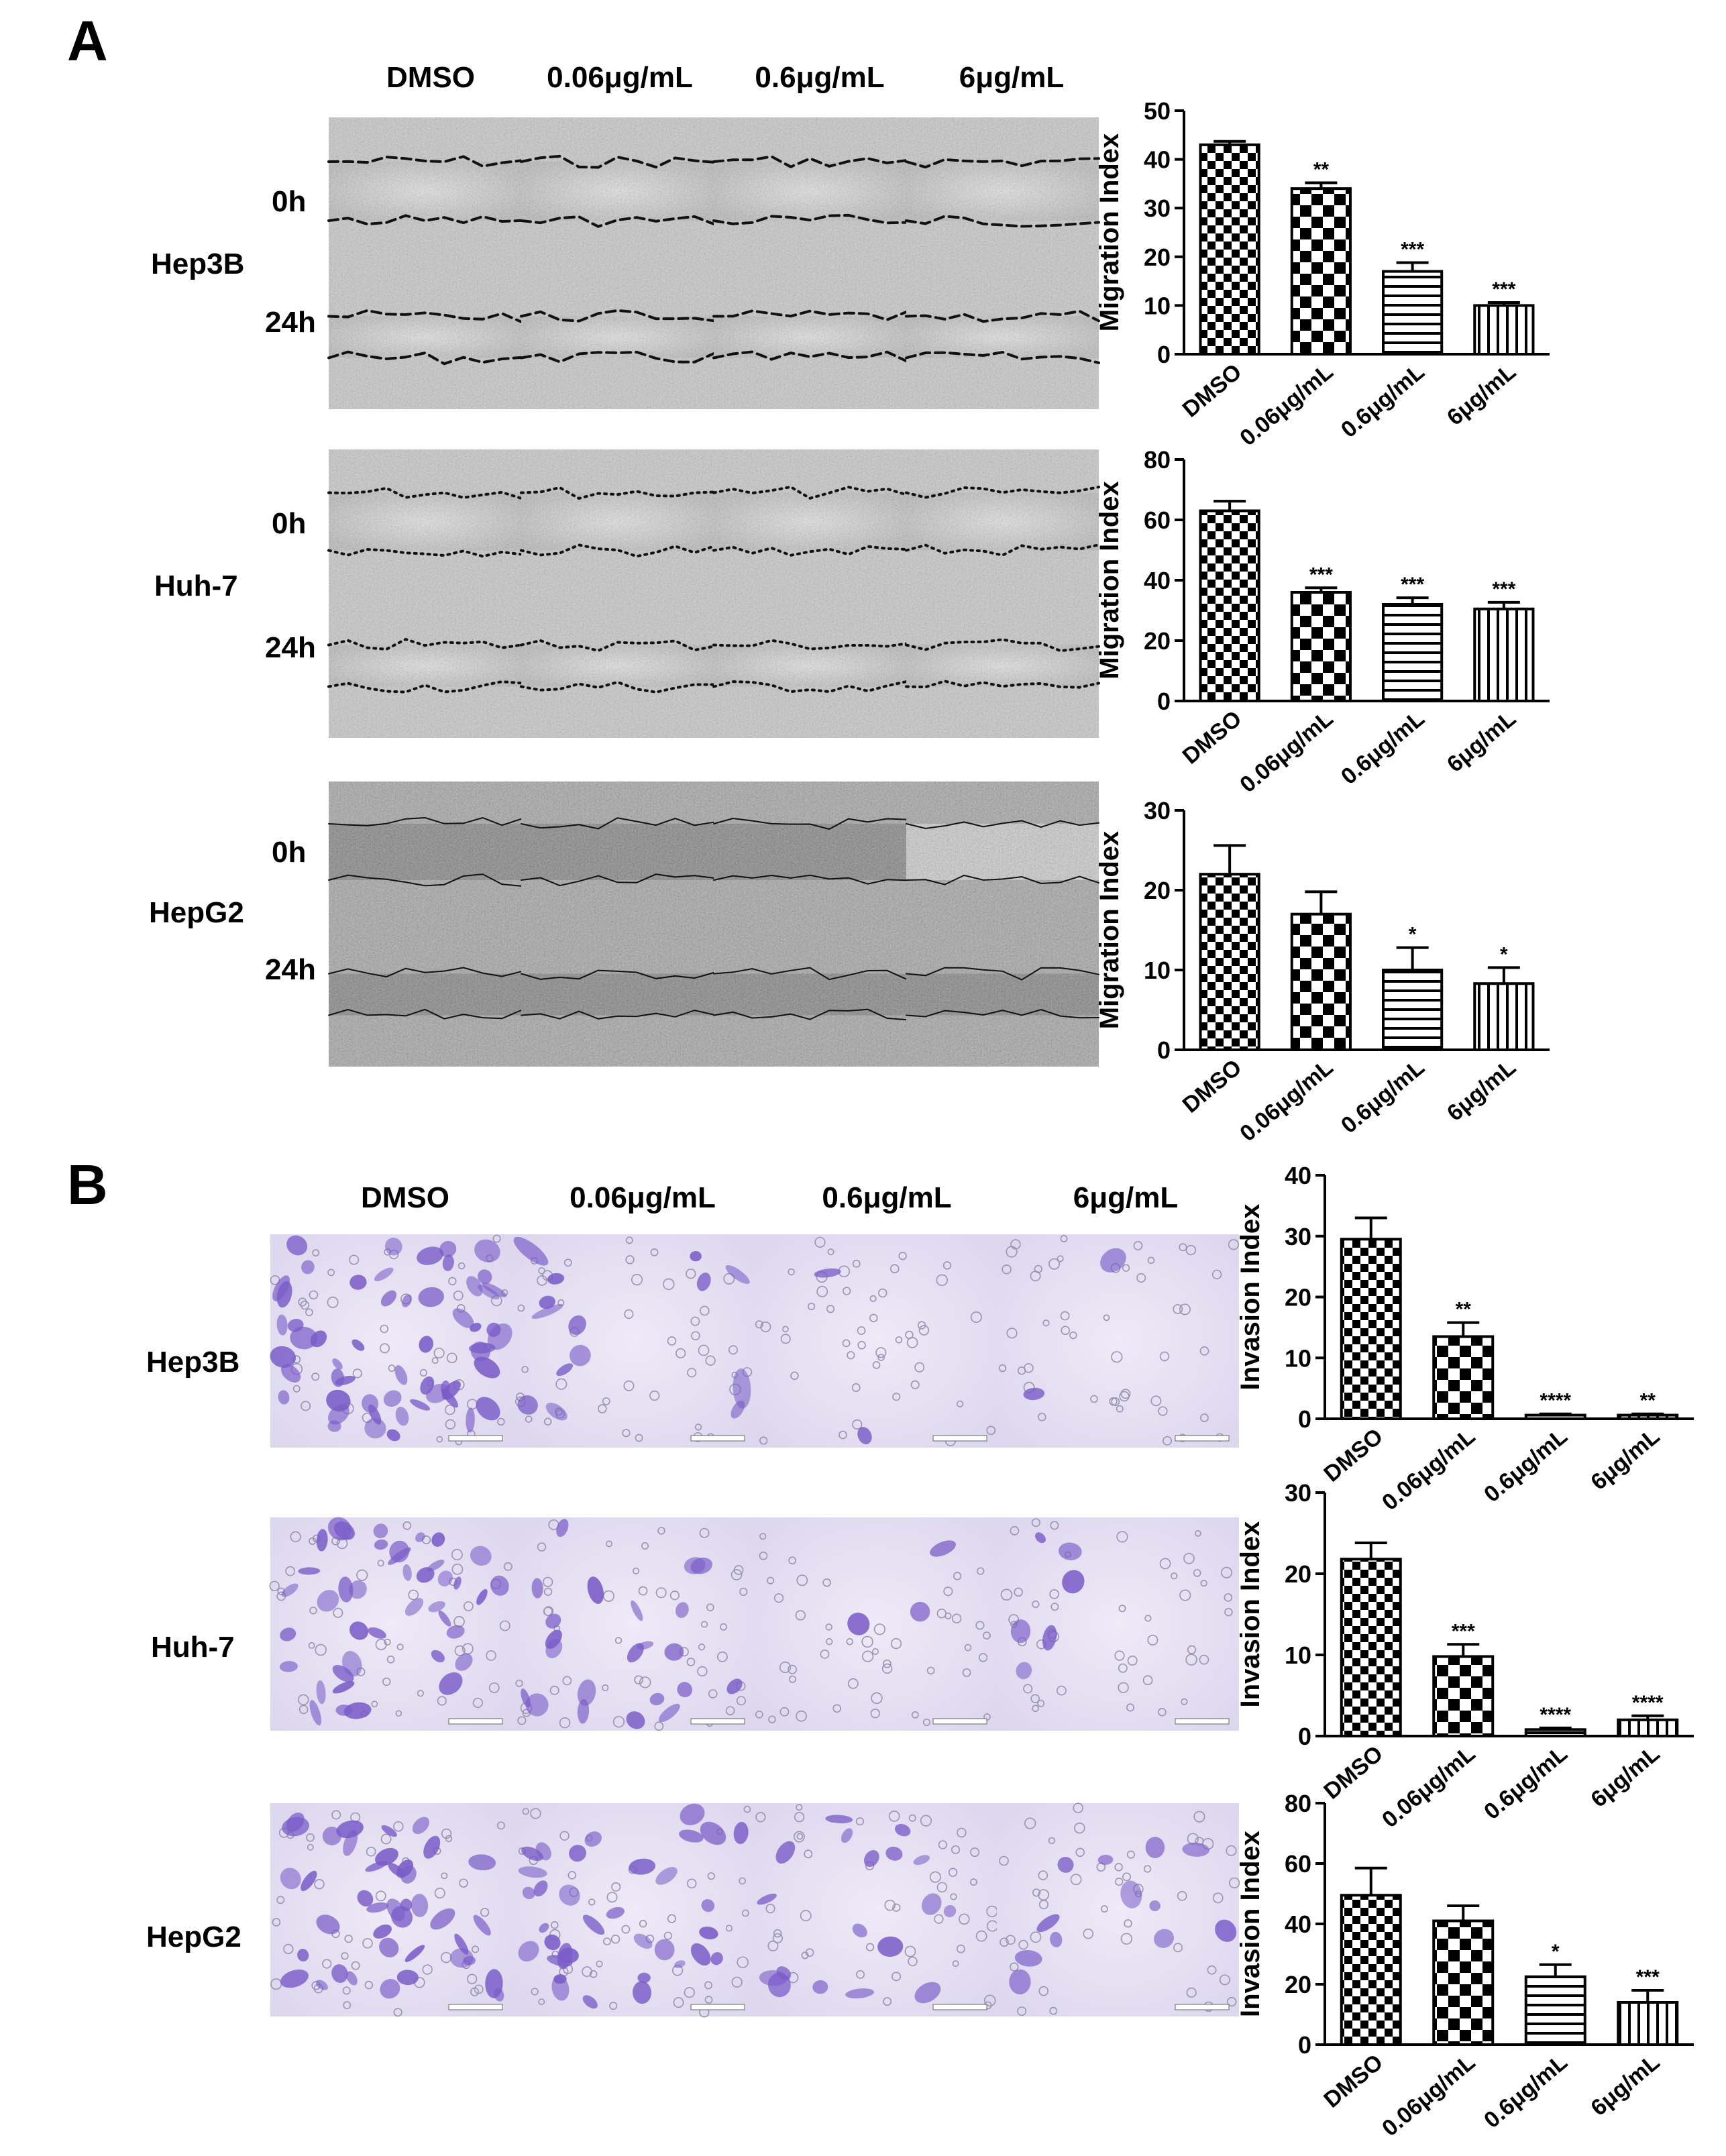 The image size is (1726, 2156). Describe the element at coordinates (1126, 1197) in the screenshot. I see `col-header-6: 6μg/mL` at that location.